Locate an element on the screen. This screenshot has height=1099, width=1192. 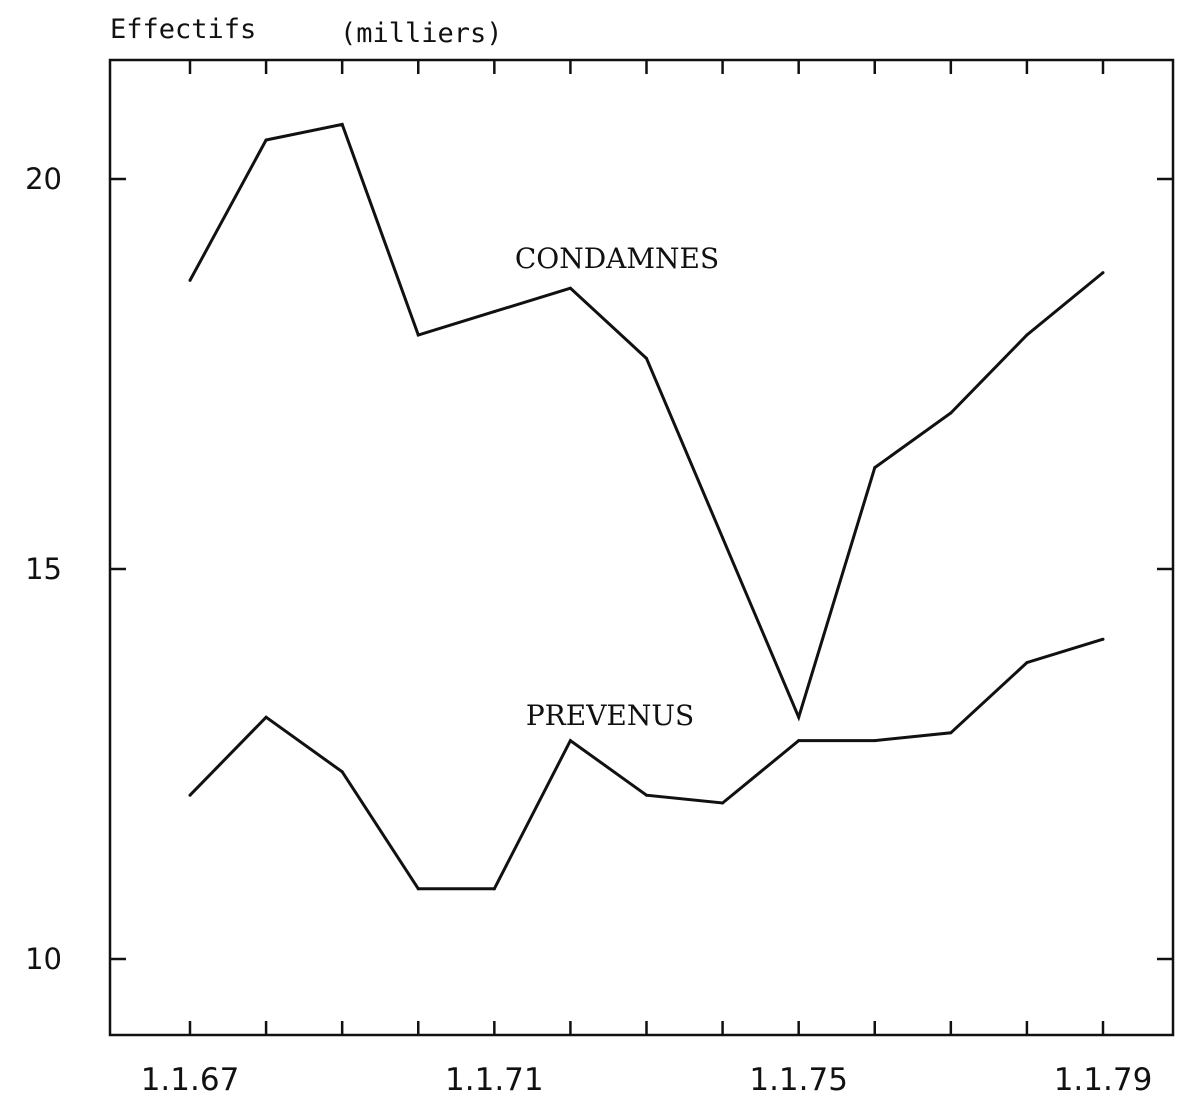
y-tick-label: 15 is located at coordinates (43, 569).